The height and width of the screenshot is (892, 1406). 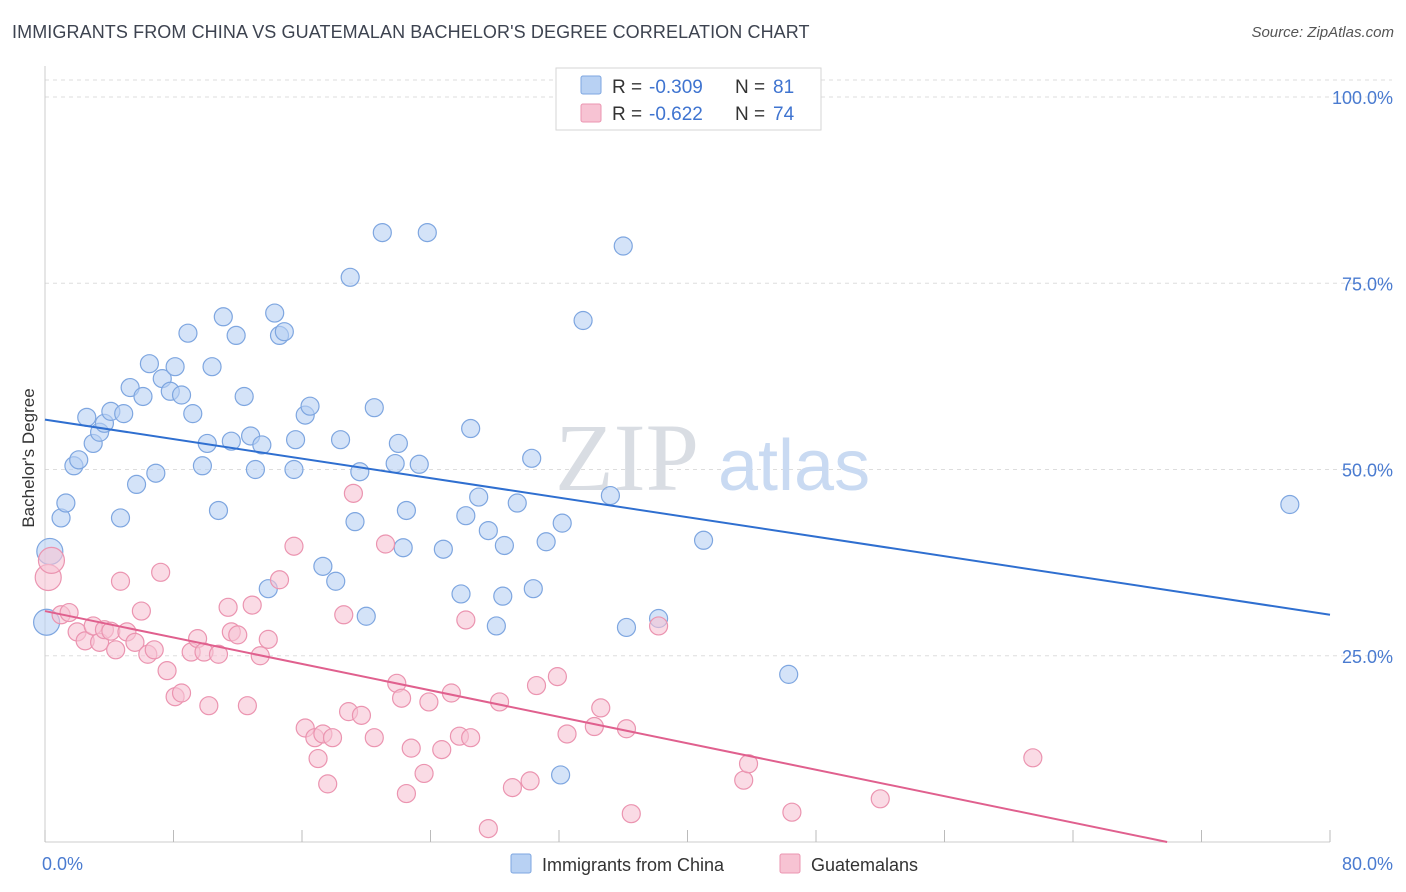 What do you see at coordinates (1367, 864) in the screenshot?
I see `x-tick-label-max: 80.0%` at bounding box center [1367, 864].